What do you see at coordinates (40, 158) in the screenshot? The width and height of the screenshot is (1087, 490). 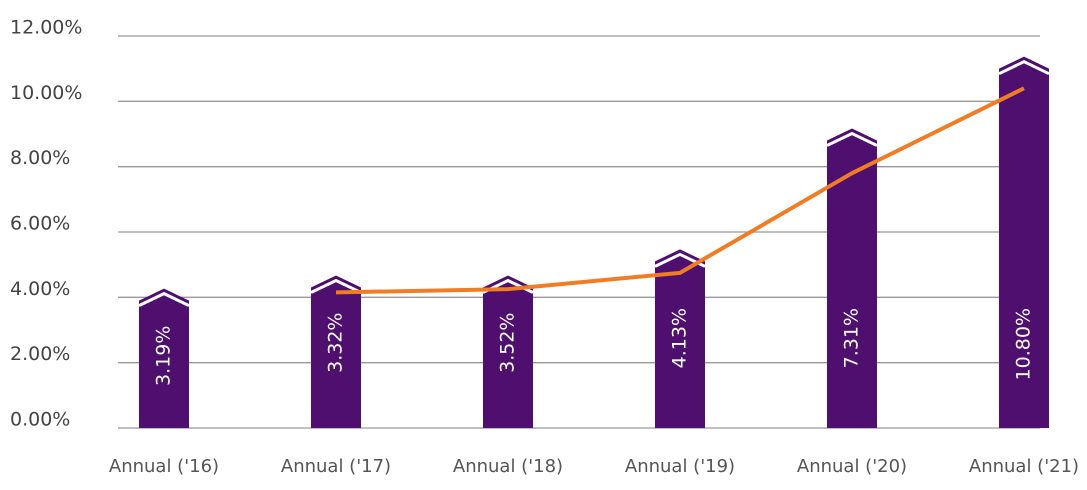 I see `y-tick-label: 8.00%` at bounding box center [40, 158].